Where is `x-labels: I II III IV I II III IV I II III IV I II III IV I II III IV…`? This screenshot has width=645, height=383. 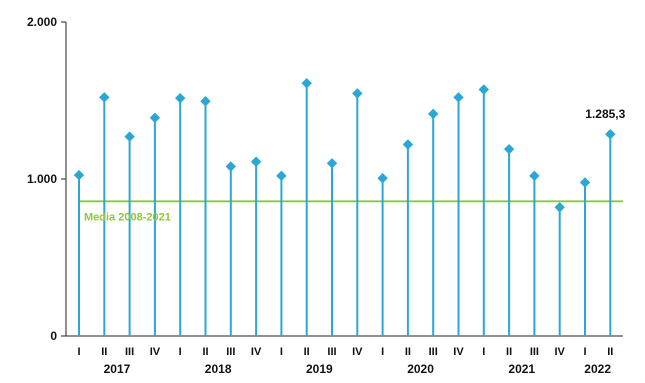
x-labels: I II III IV I II III IV I II III IV I II III IV I II III IV… is located at coordinates (345, 361).